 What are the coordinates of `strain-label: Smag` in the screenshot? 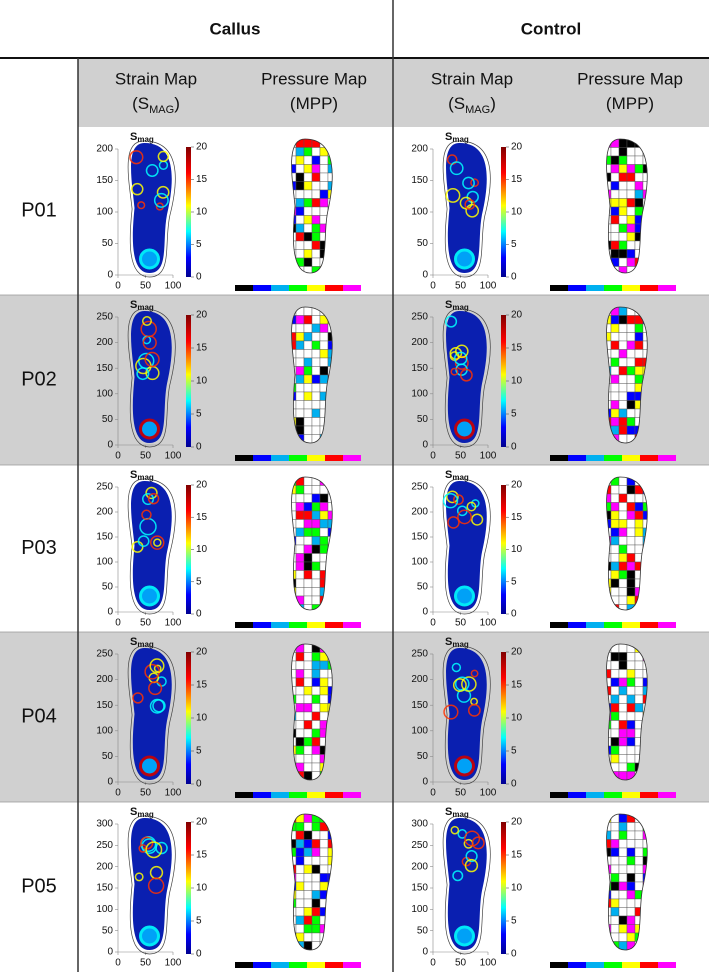 It's located at (142, 812).